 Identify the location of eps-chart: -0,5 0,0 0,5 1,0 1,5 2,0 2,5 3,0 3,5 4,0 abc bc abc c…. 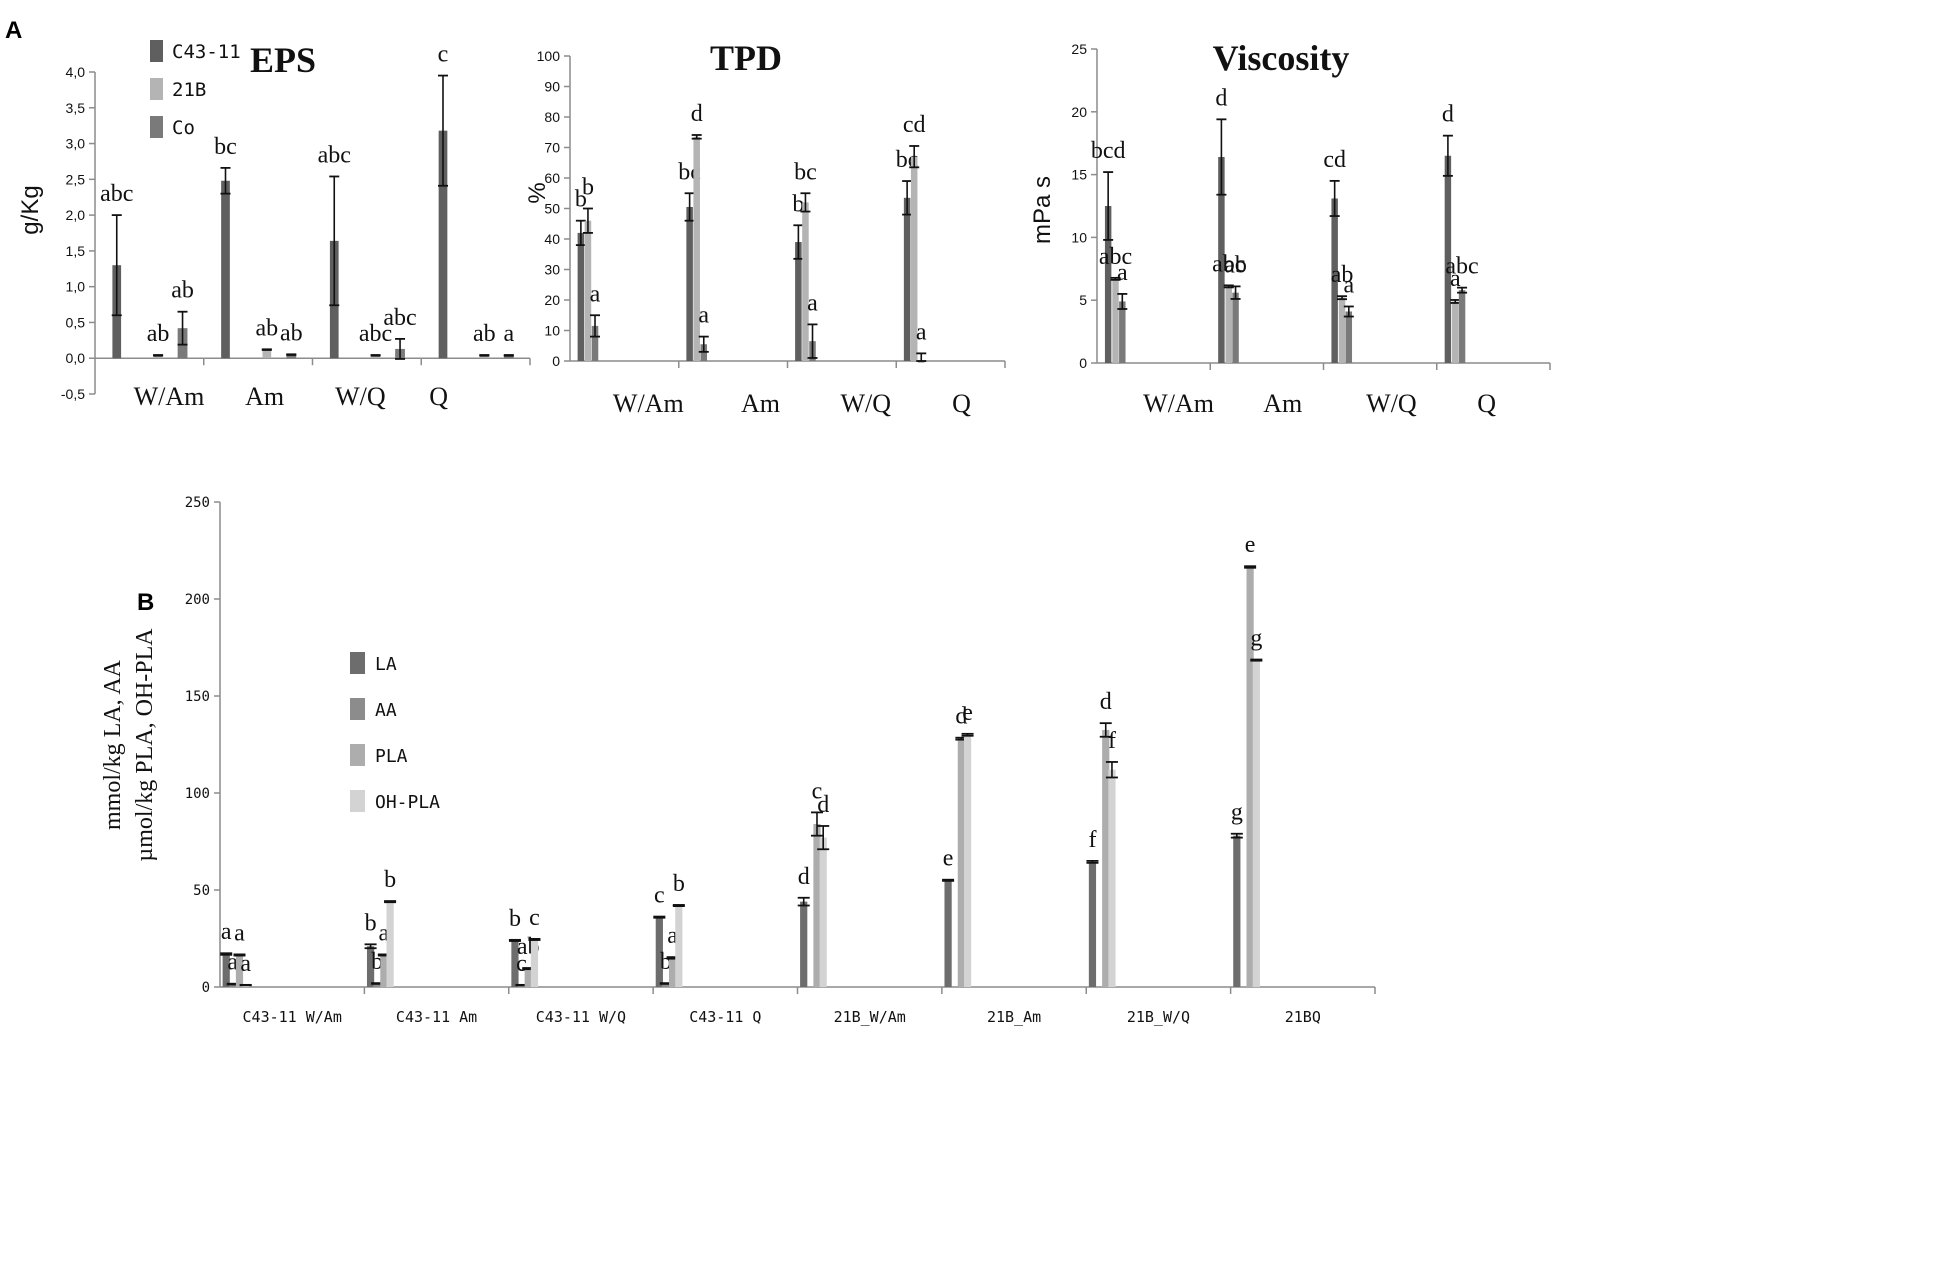
(274, 225).